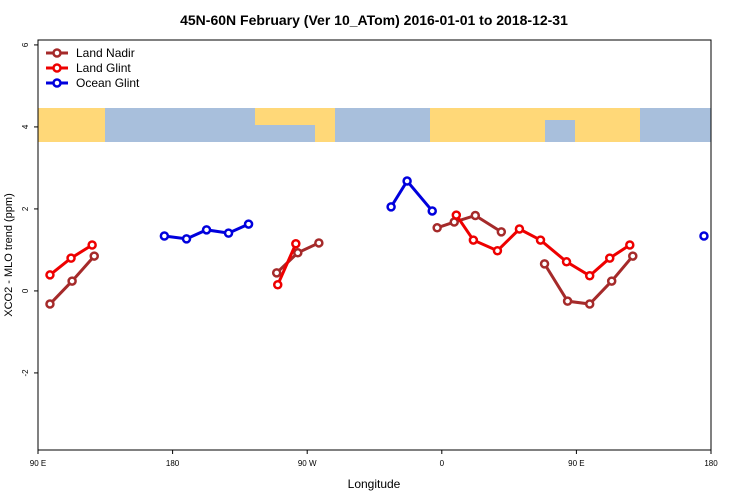 The width and height of the screenshot is (750, 500). What do you see at coordinates (9, 254) in the screenshot?
I see `y-axis-label: XCO2 - MLO trend (ppm)` at bounding box center [9, 254].